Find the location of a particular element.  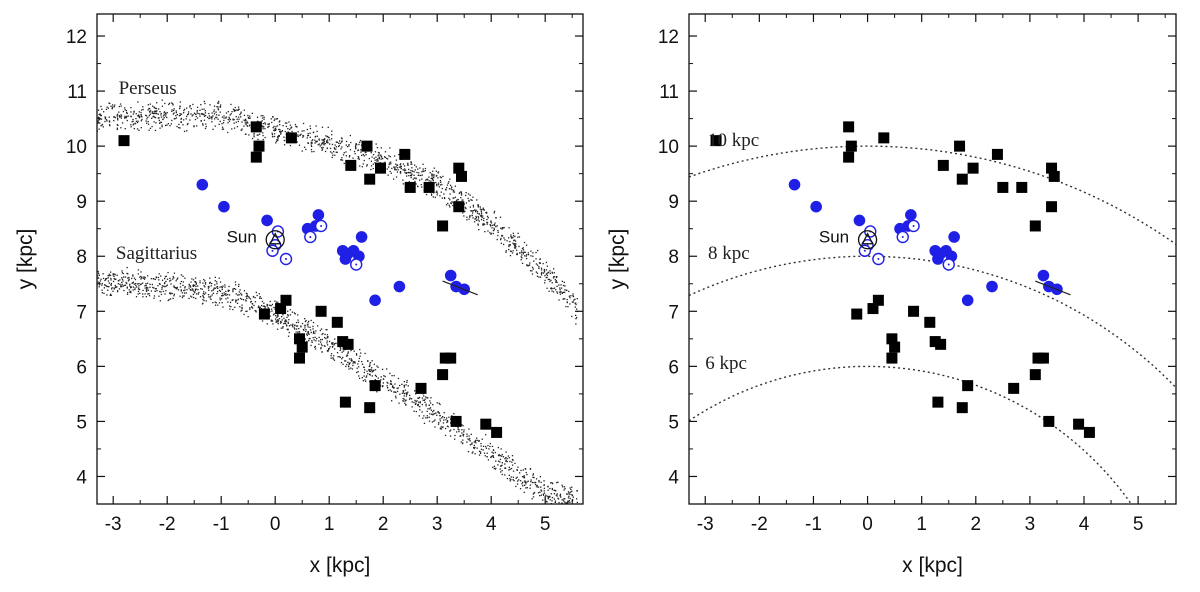

sun-triangle is located at coordinates (867, 238).